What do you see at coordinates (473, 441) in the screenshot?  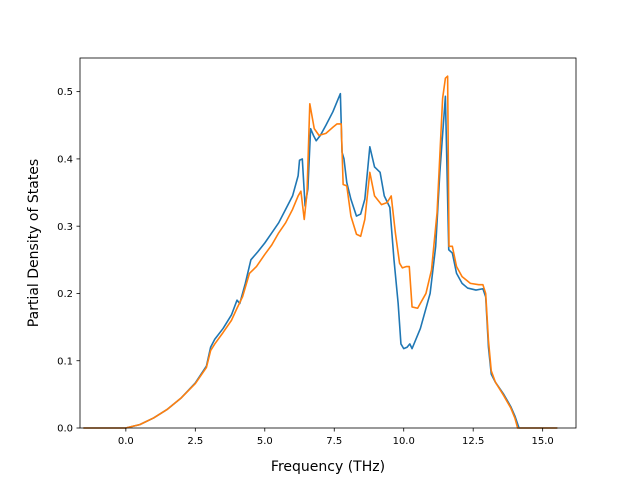 I see `x-tick-label: 12.5` at bounding box center [473, 441].